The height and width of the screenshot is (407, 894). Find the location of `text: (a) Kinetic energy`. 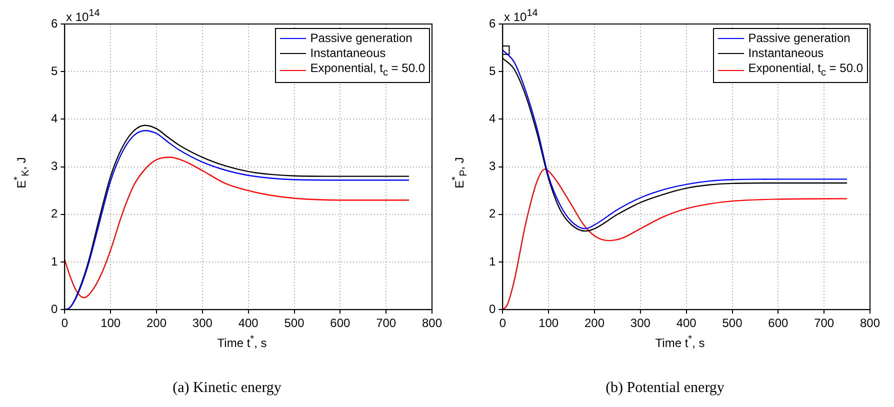

text: (a) Kinetic energy is located at coordinates (227, 388).